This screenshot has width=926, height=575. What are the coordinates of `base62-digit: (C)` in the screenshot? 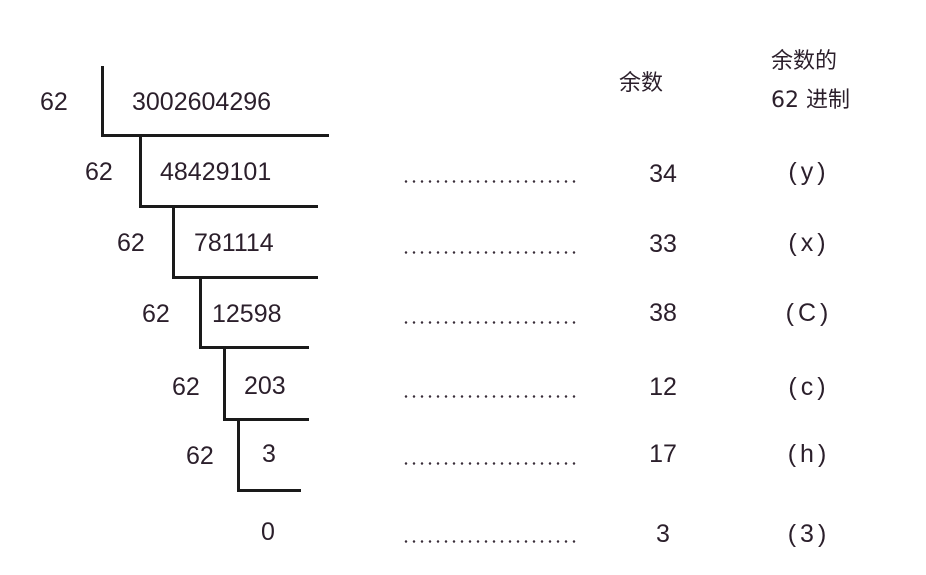 It's located at (809, 313).